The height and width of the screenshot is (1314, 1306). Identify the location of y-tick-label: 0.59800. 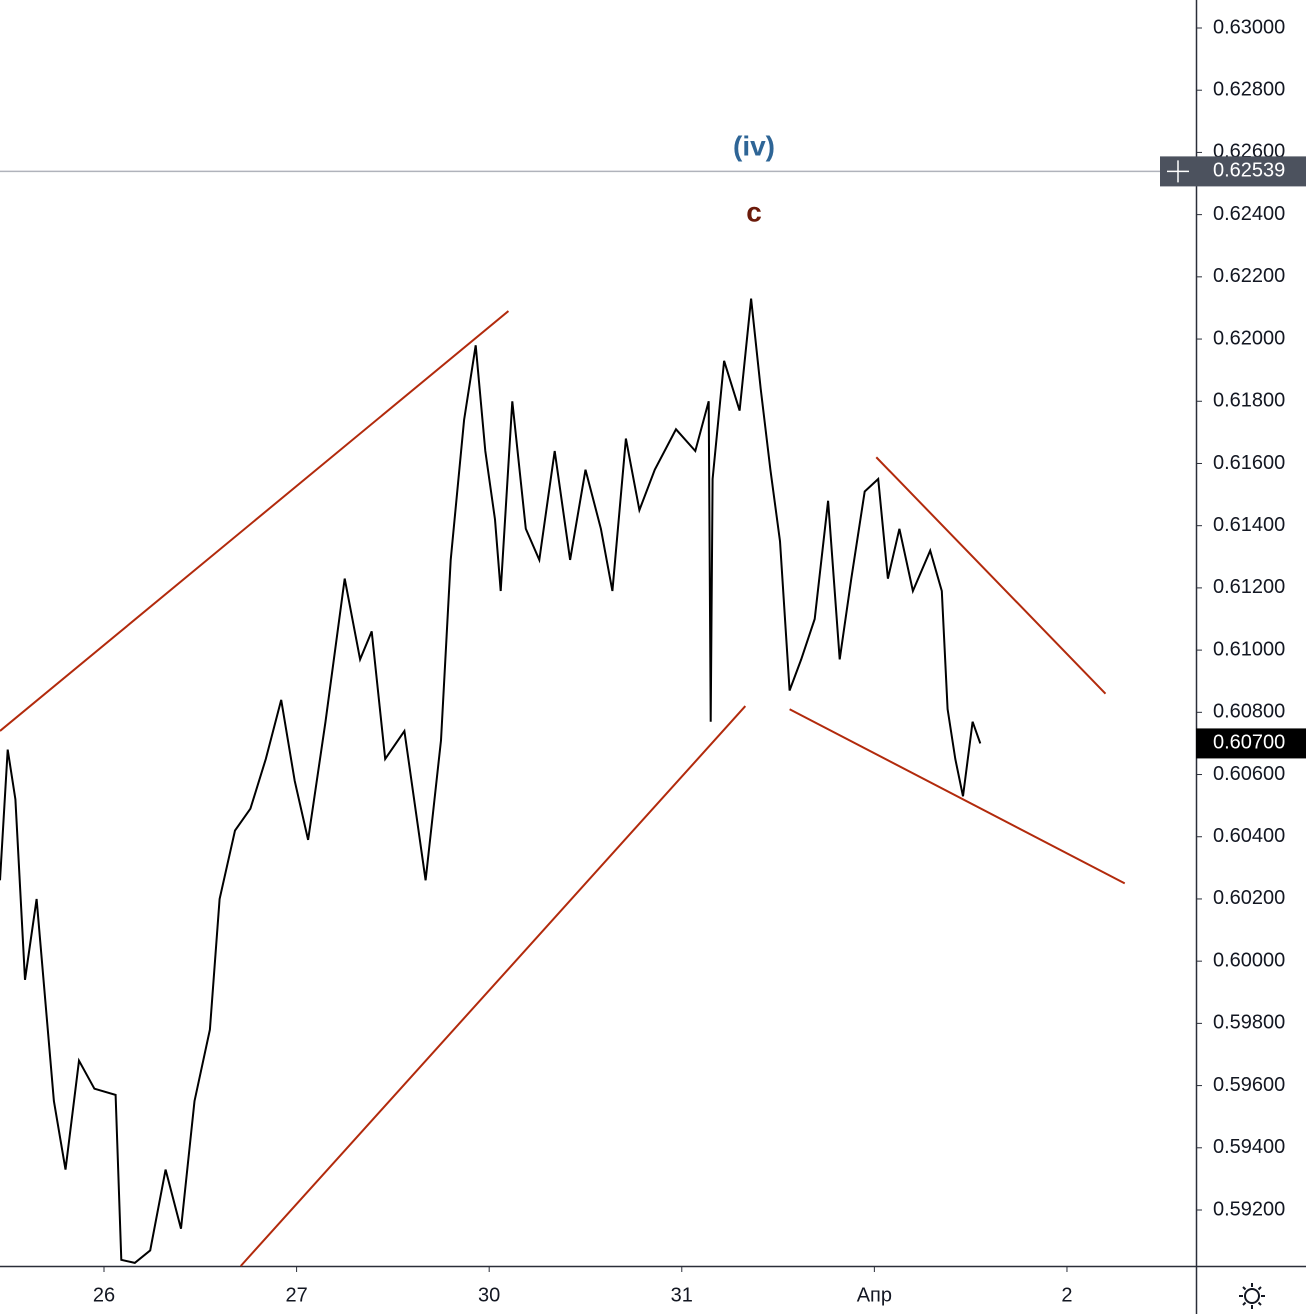
(1249, 1023).